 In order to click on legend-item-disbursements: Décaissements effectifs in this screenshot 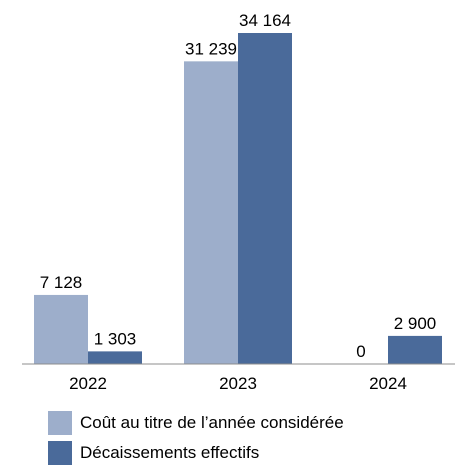, I will do `click(196, 452)`.